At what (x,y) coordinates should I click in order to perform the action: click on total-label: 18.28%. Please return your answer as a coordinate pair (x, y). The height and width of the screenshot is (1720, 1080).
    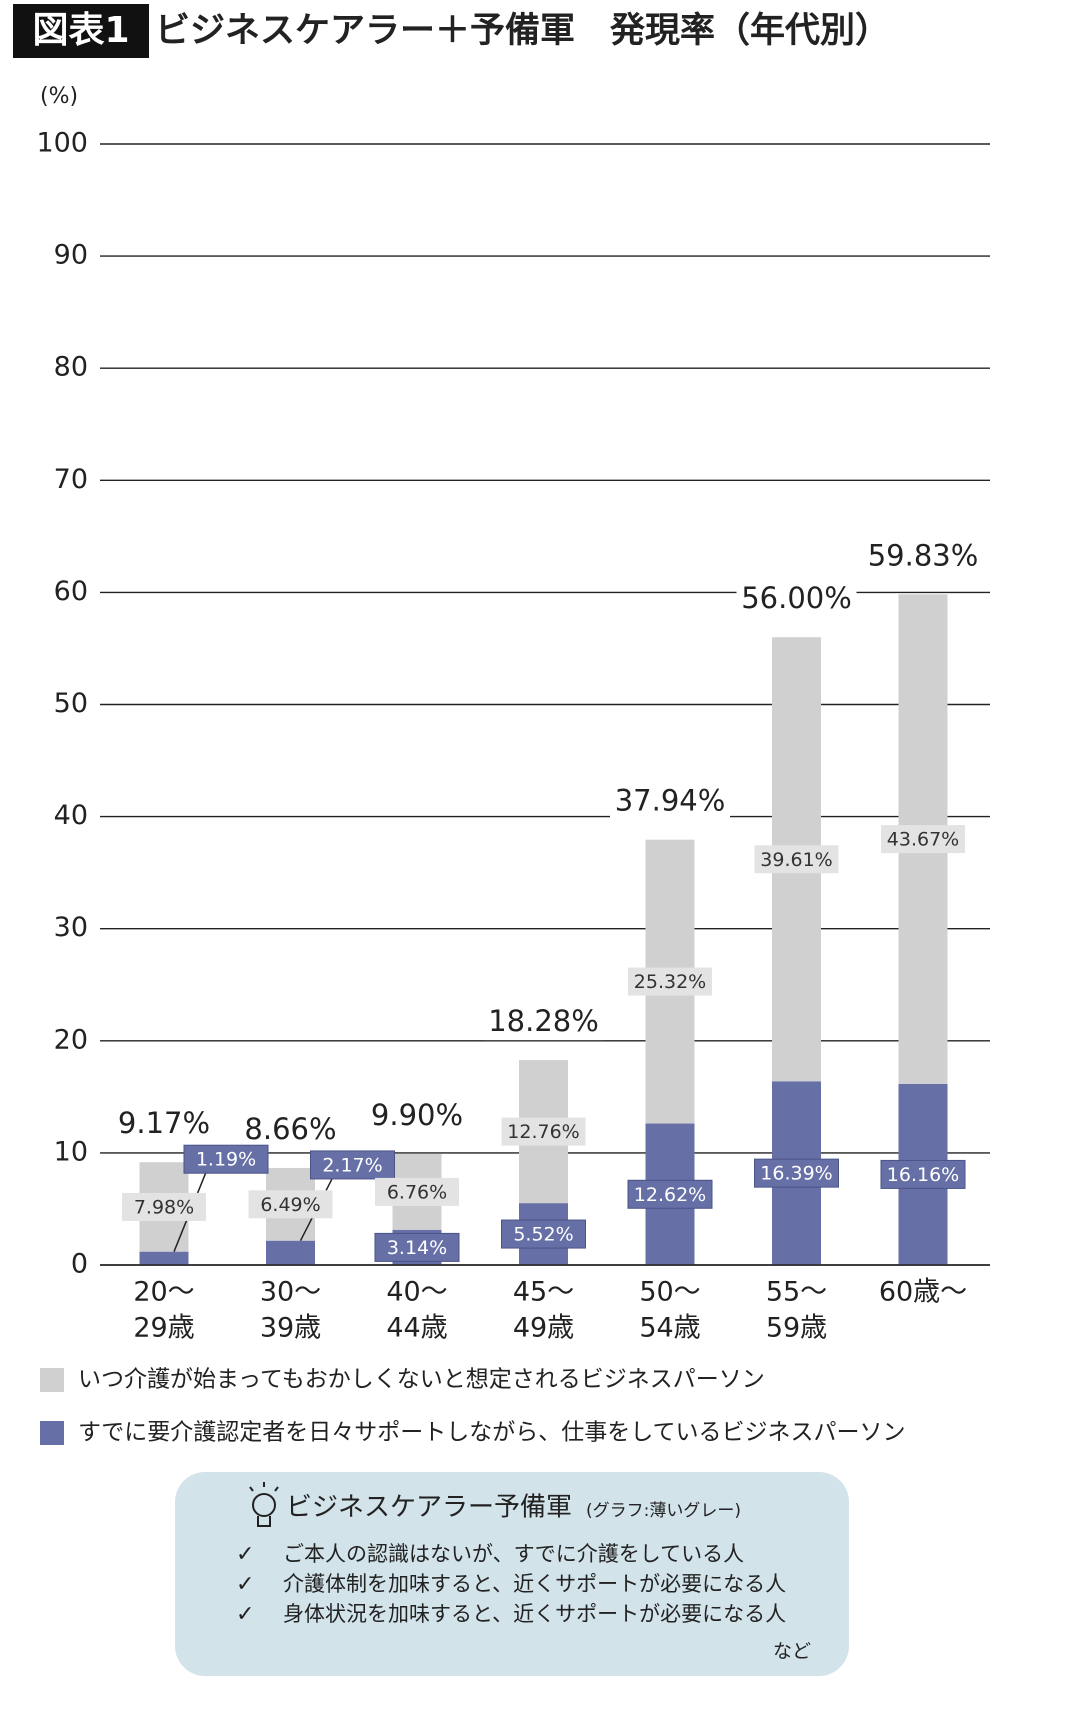
    Looking at the image, I should click on (543, 1021).